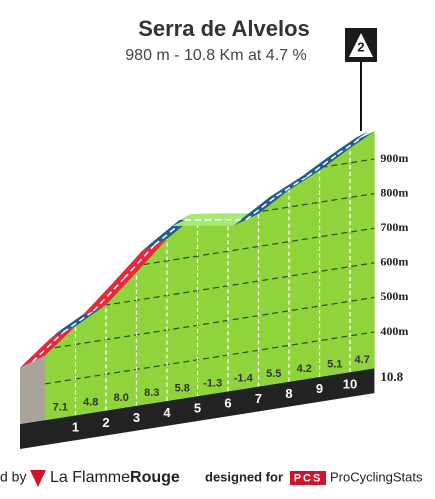  What do you see at coordinates (105, 422) in the screenshot?
I see `km-label: 2` at bounding box center [105, 422].